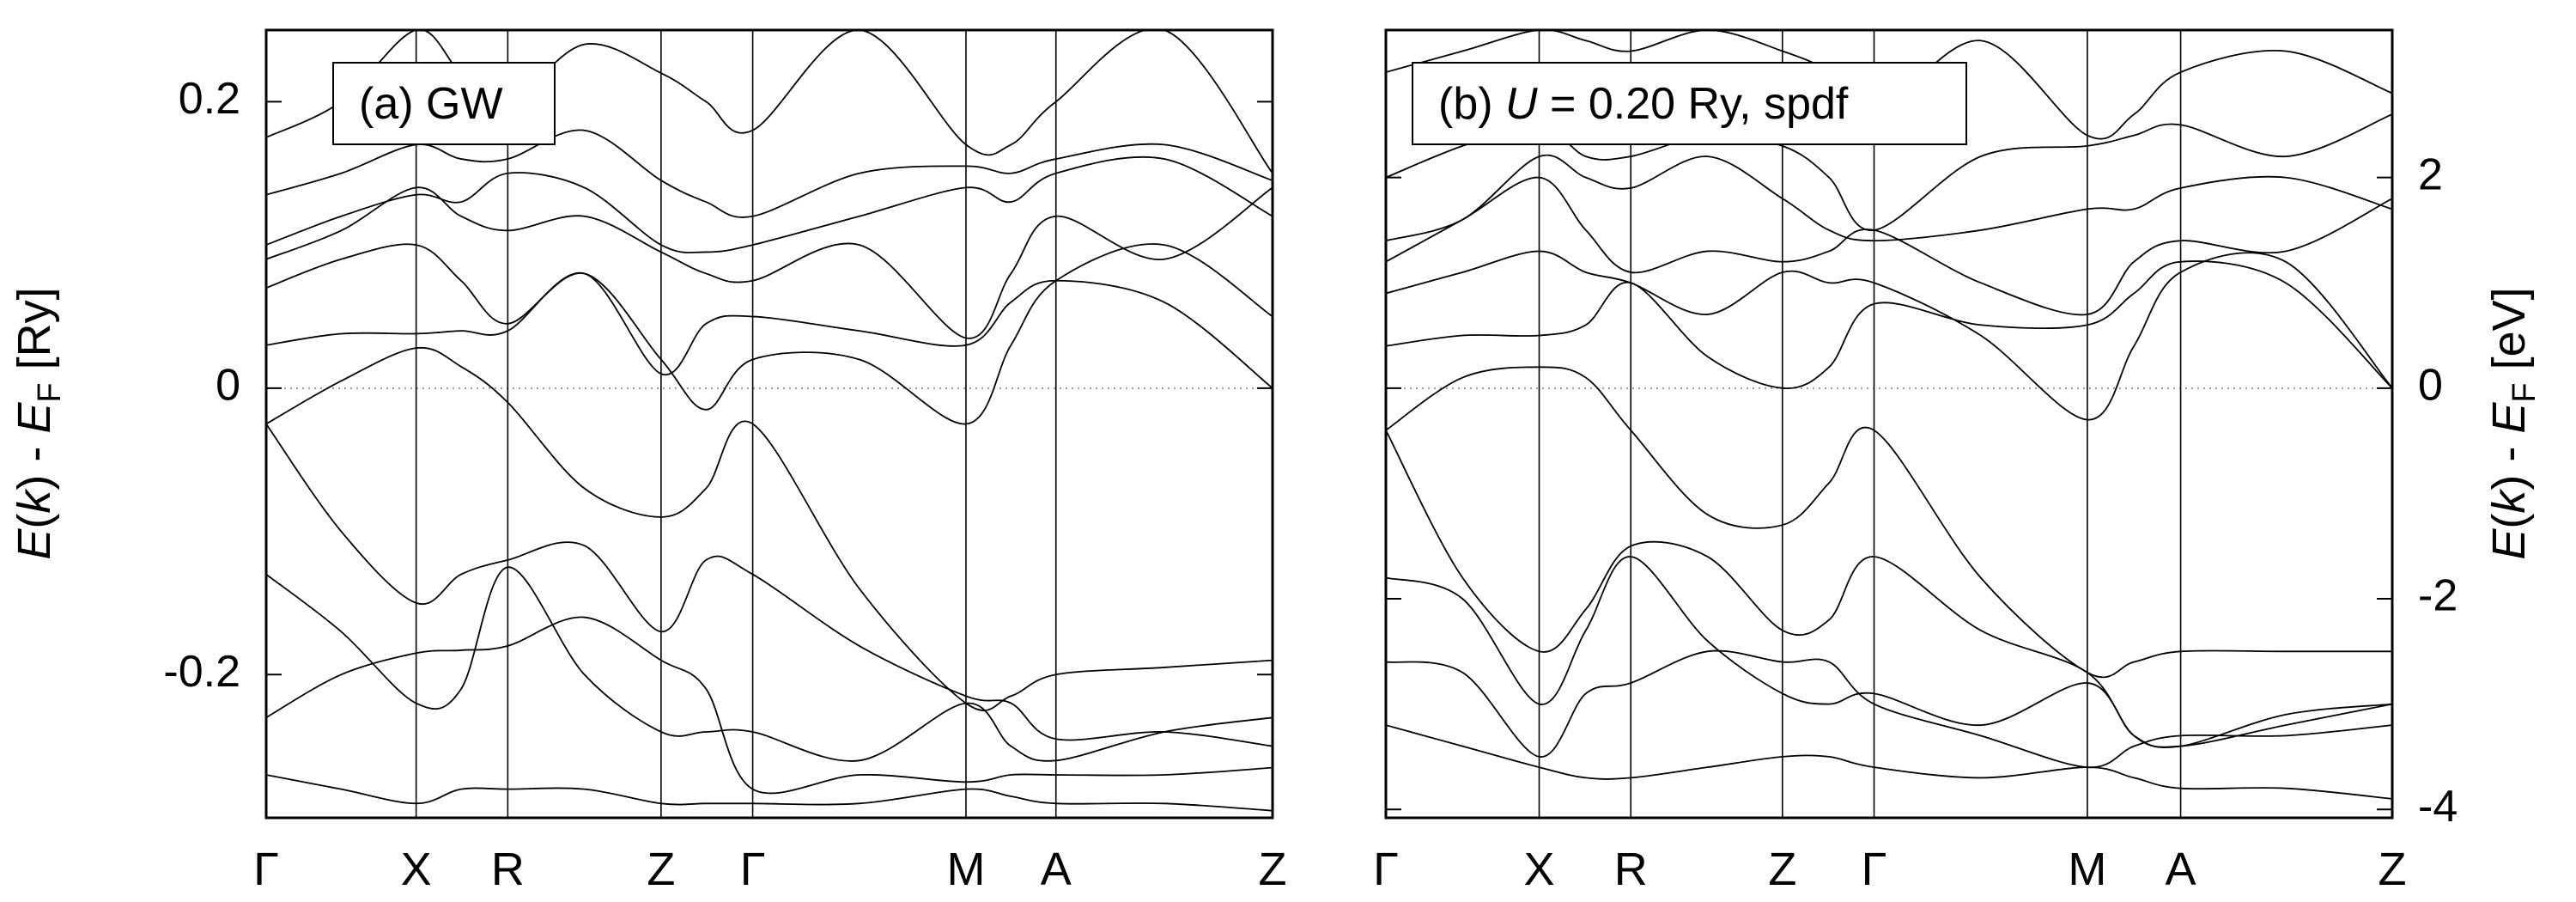  I want to click on y-axis-label-part: [Ry], so click(34, 334).